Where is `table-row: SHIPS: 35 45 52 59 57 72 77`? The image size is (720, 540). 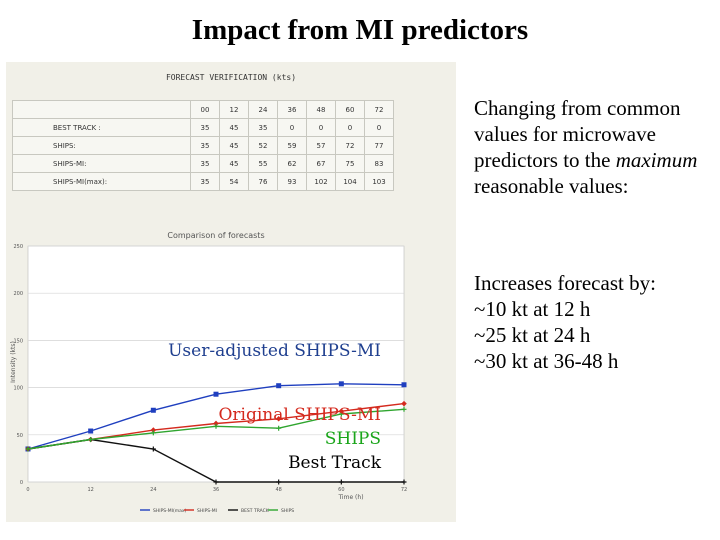 table-row: SHIPS: 35 45 52 59 57 72 77 is located at coordinates (203, 145).